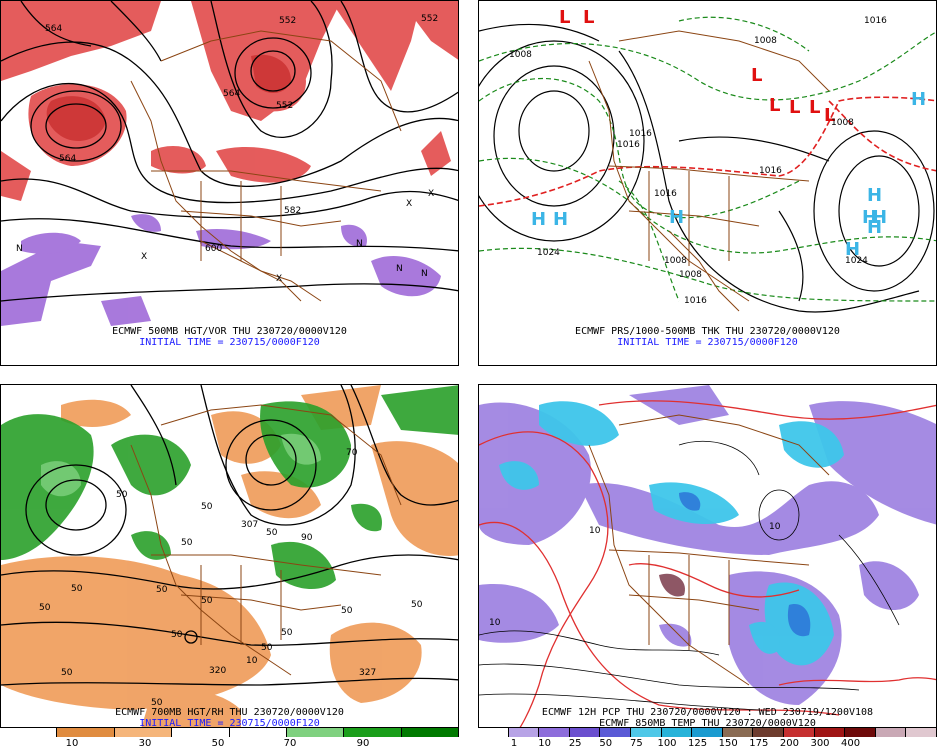 The height and width of the screenshot is (750, 937). I want to click on colorbar-precip: 1 10 25 50 75 100 125 150 175 200 300 400, so click(707, 739).